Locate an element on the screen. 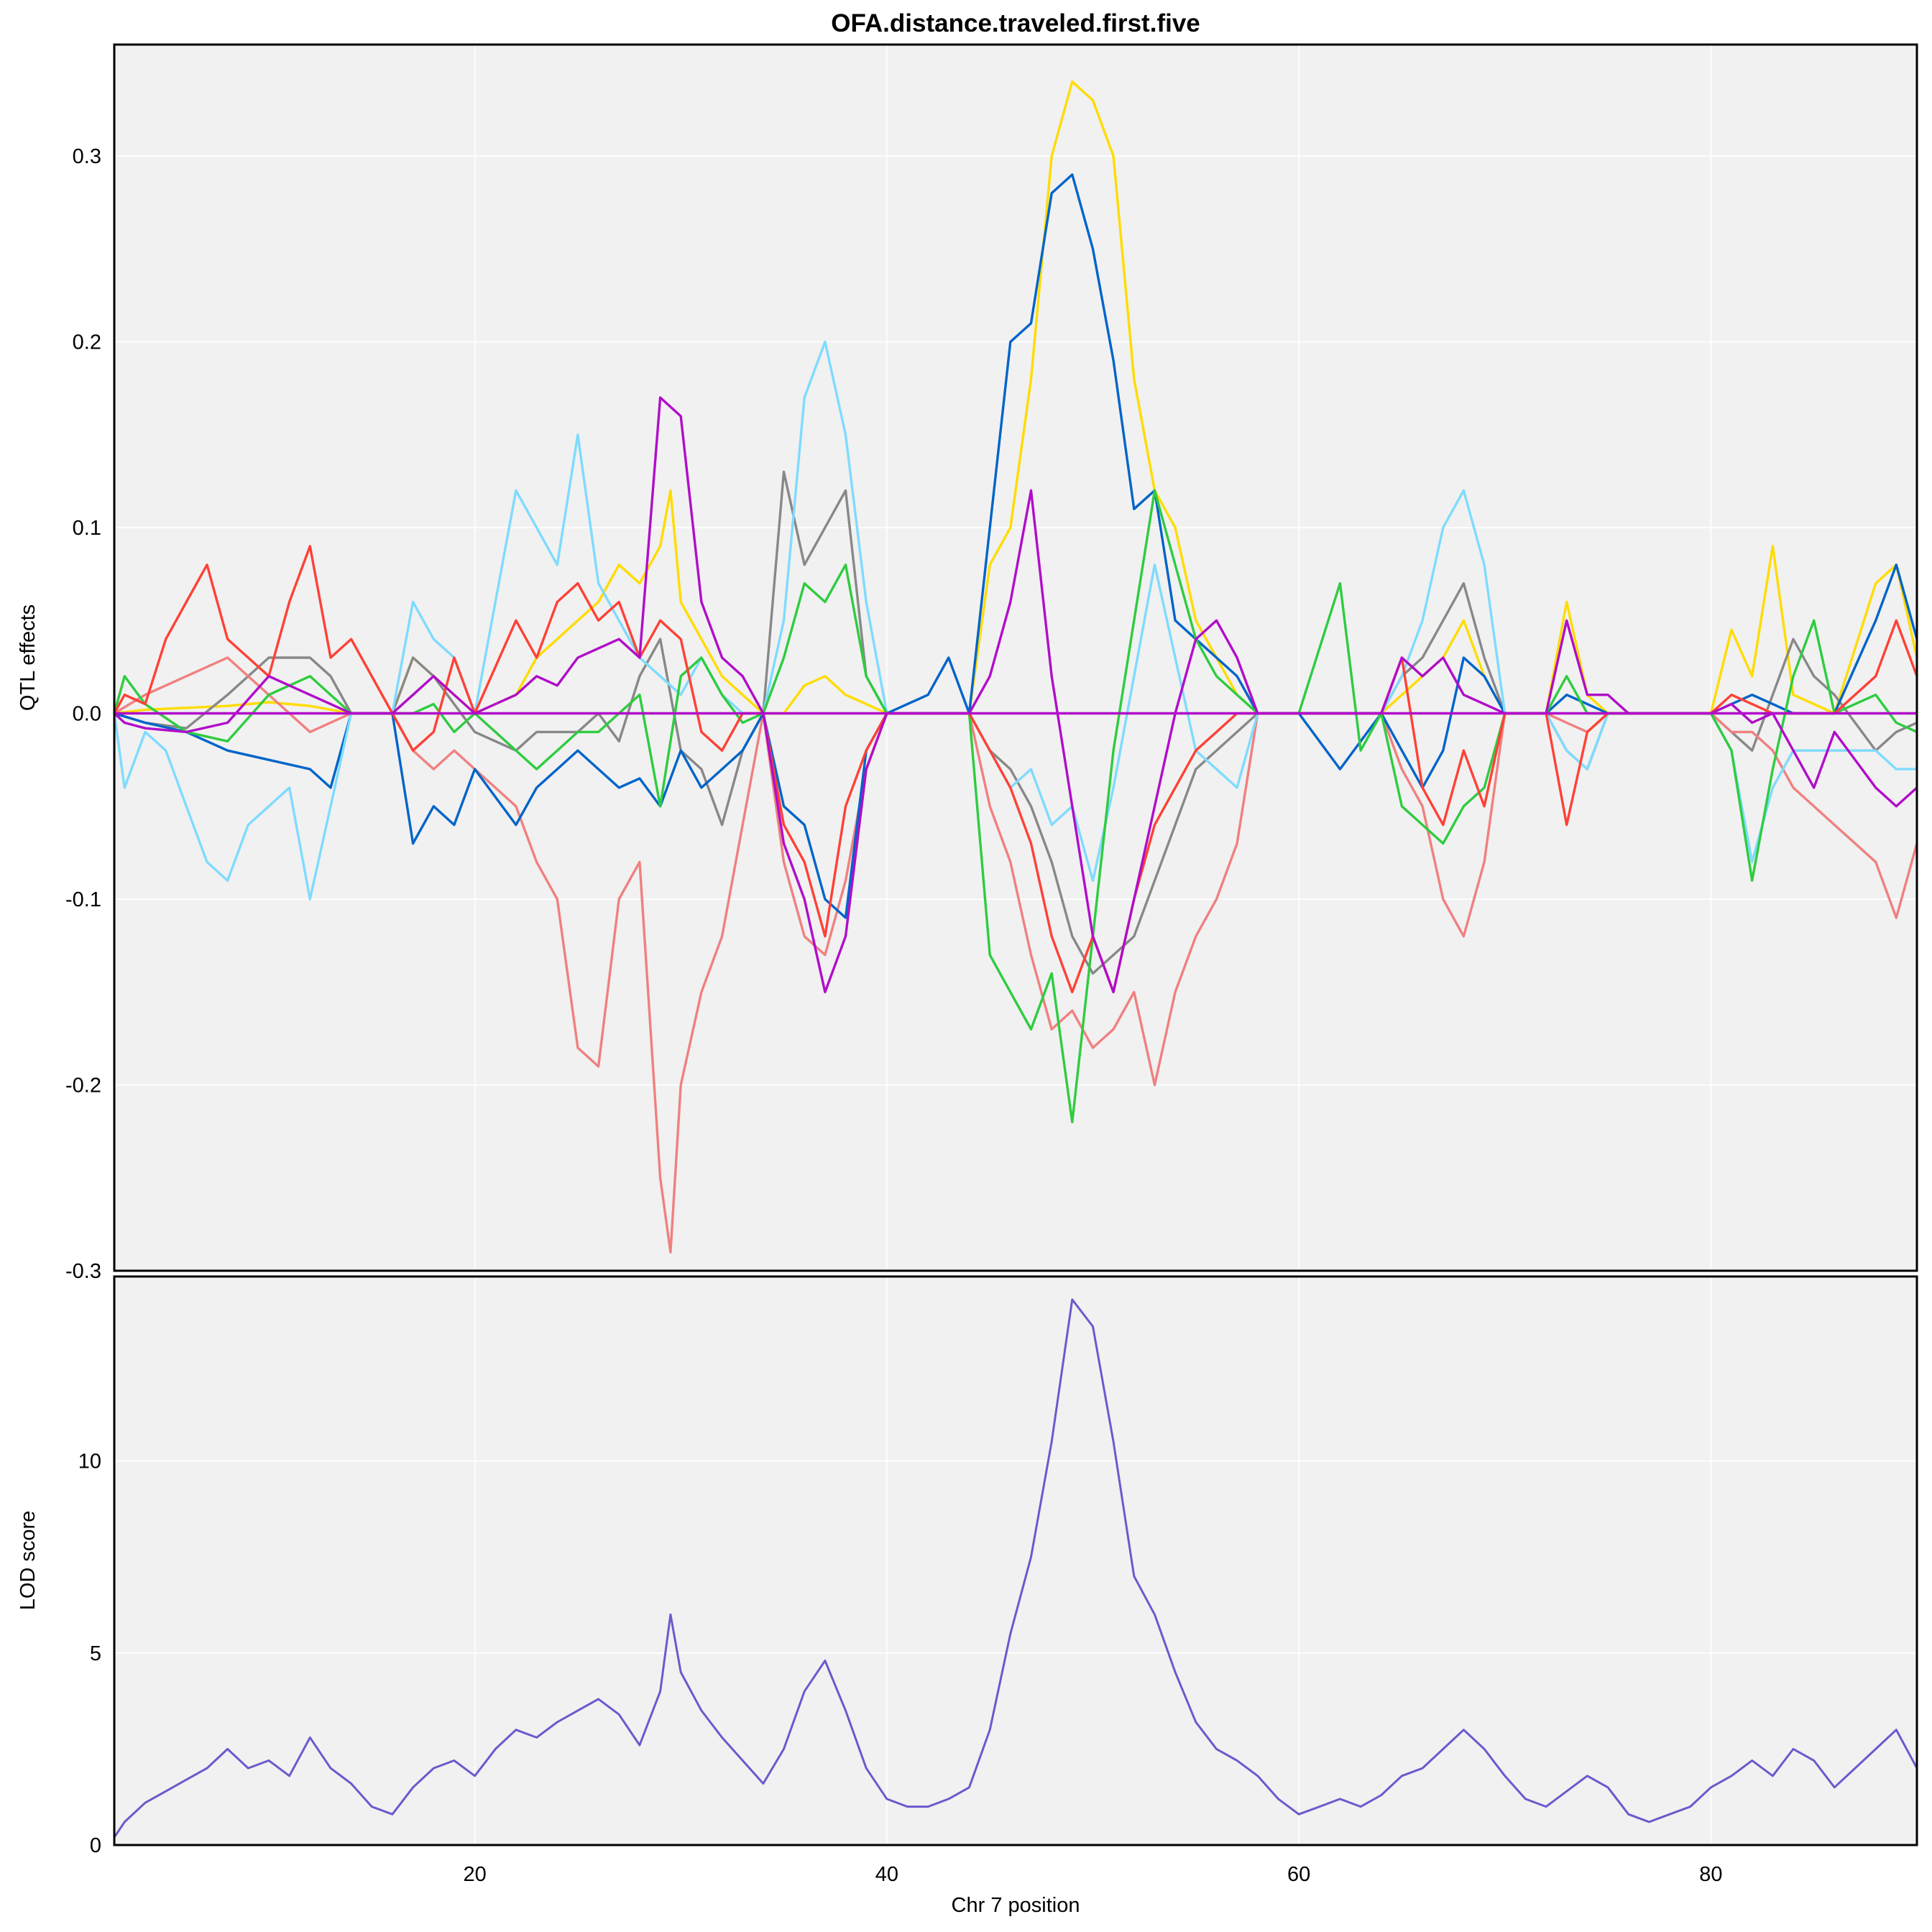  y-tick-label: -0.3 is located at coordinates (83, 1271).